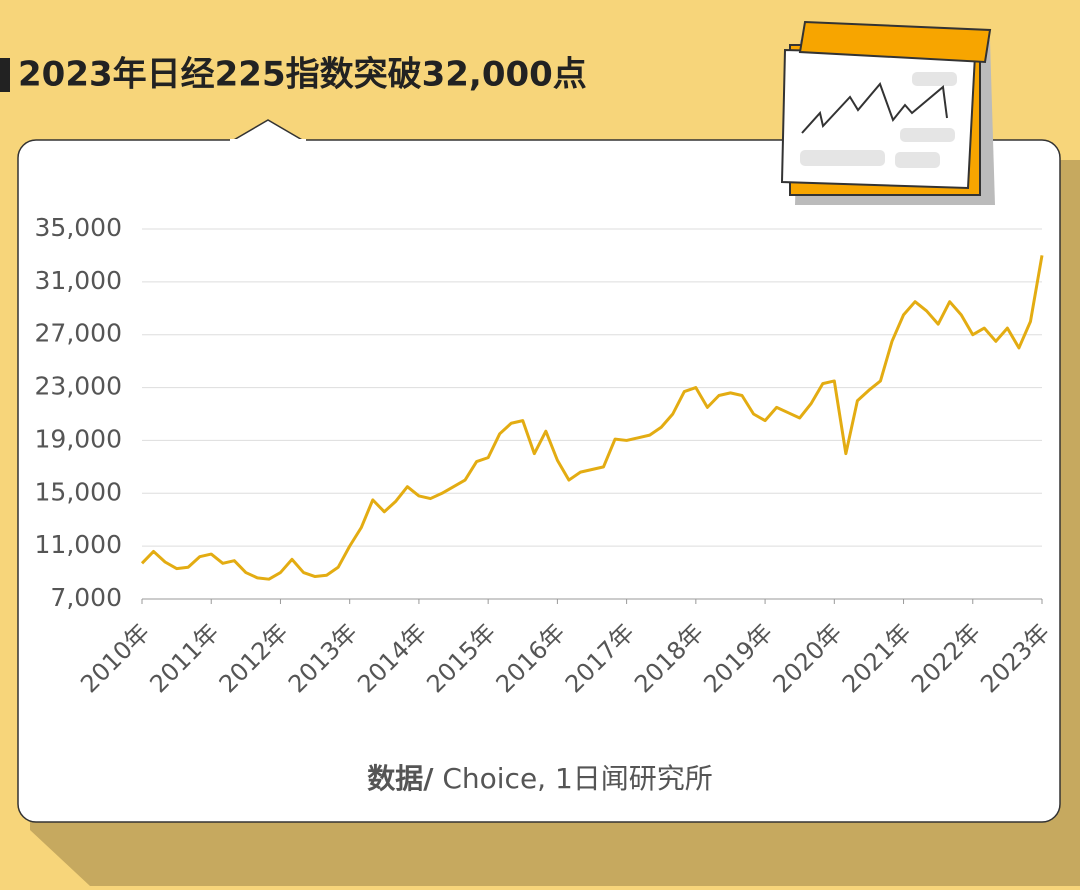 Image resolution: width=1080 pixels, height=890 pixels. I want to click on source-label: 数据/, so click(400, 778).